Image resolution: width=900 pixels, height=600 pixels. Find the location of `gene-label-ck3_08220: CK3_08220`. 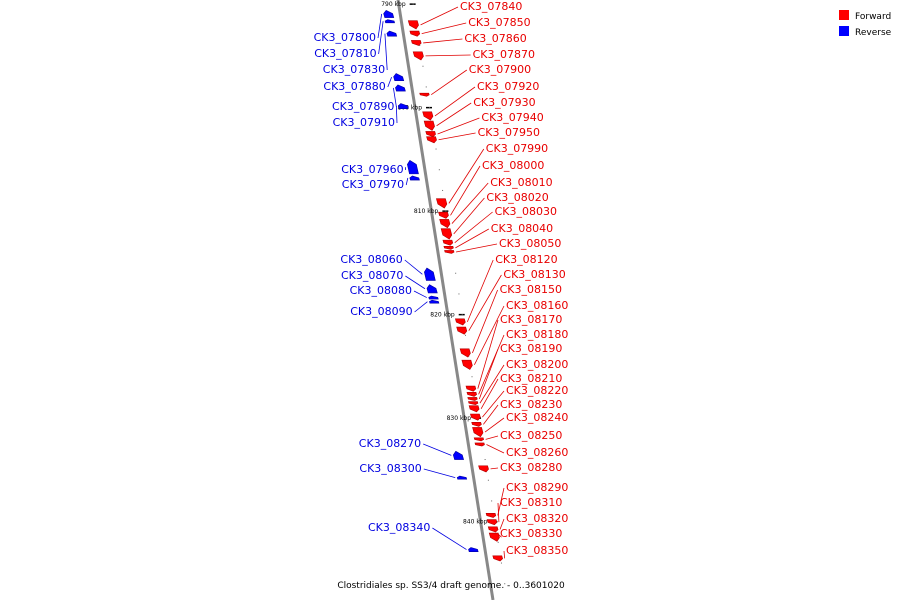

gene-label-ck3_08220: CK3_08220 is located at coordinates (537, 390).